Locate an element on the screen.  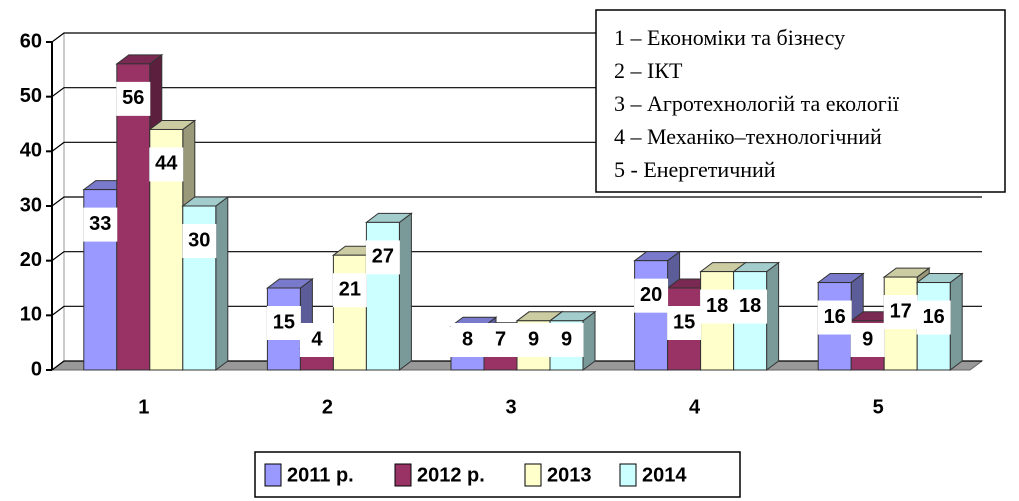
data-label: 8 is located at coordinates (467, 339).